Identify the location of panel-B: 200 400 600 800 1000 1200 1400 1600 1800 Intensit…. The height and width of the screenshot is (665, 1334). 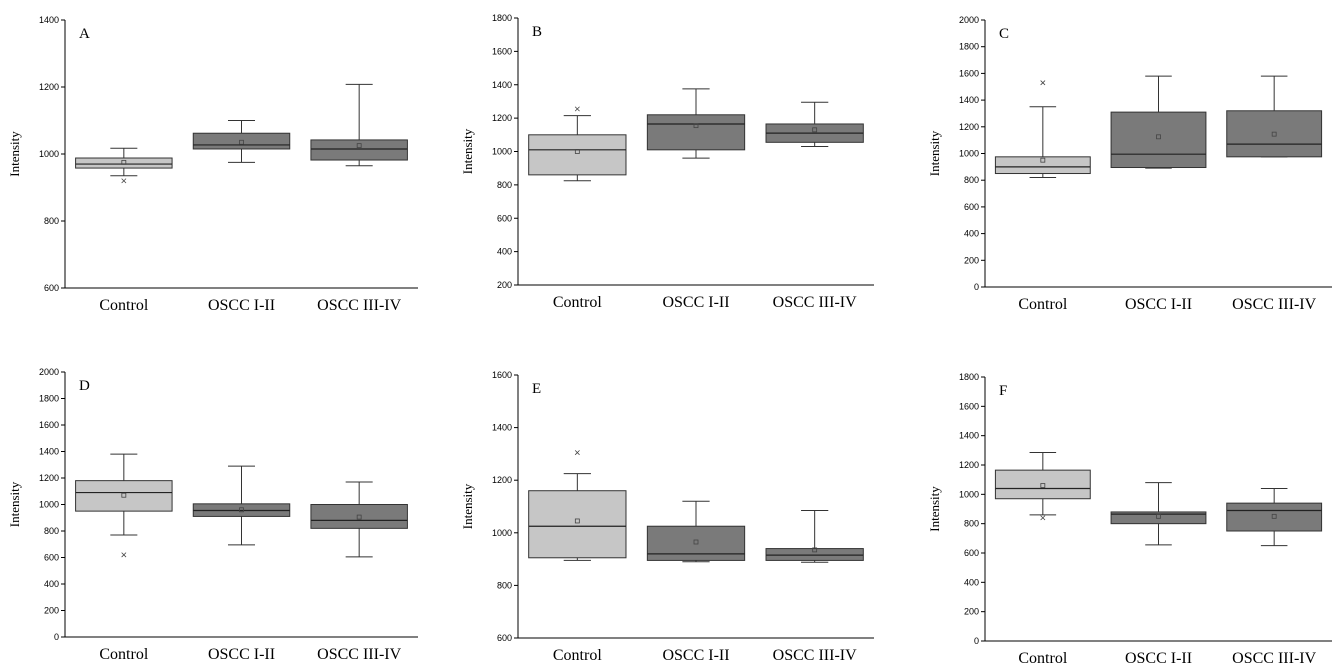
(667, 162).